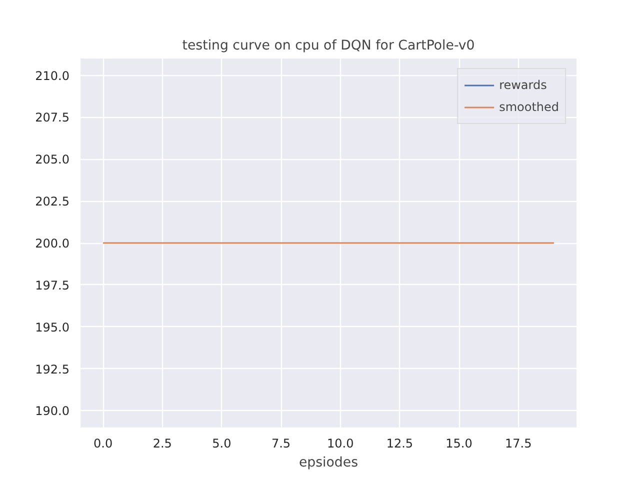  What do you see at coordinates (523, 85) in the screenshot?
I see `legend-label: rewards` at bounding box center [523, 85].